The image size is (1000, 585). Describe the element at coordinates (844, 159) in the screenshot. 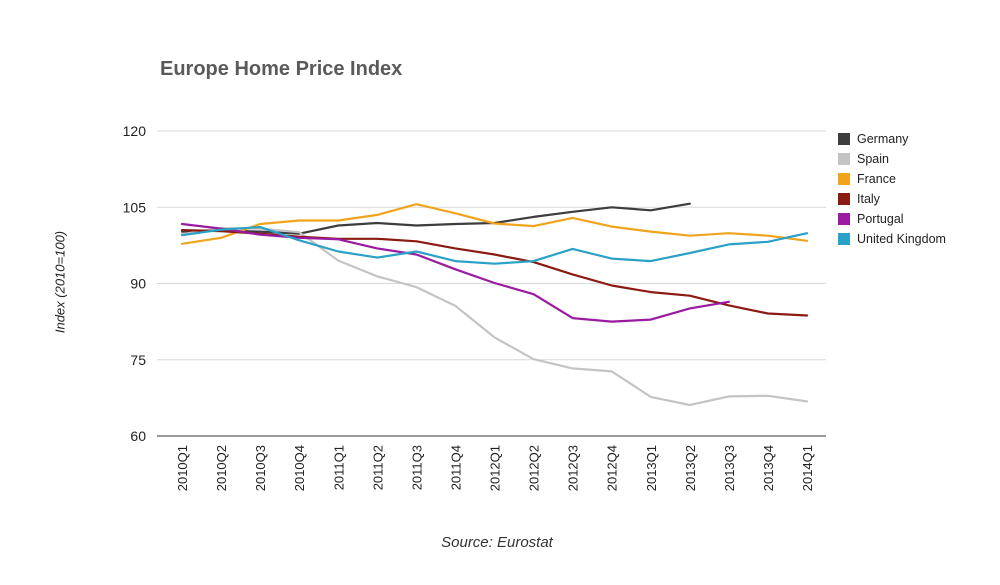

I see `legend-swatch-spain` at that location.